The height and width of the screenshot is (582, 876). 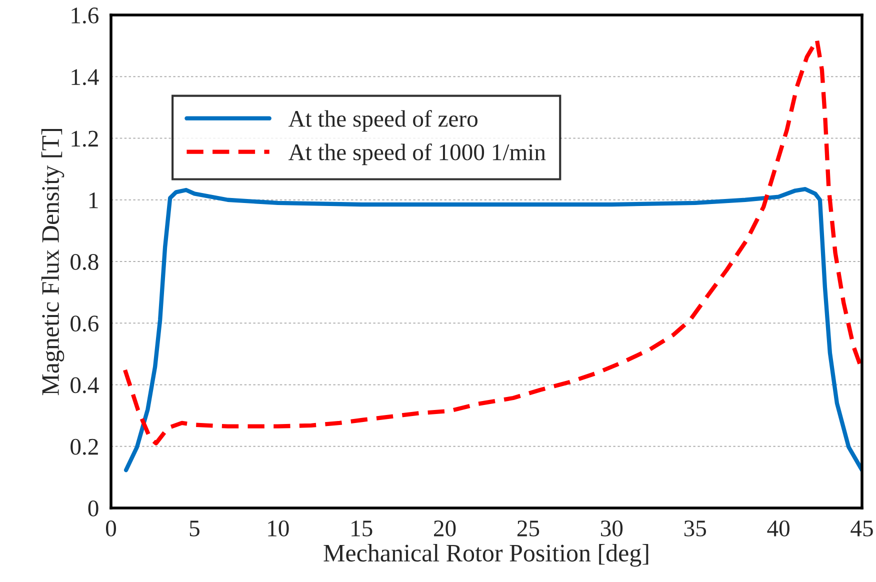 I want to click on x-tick-label: 5, so click(x=195, y=528).